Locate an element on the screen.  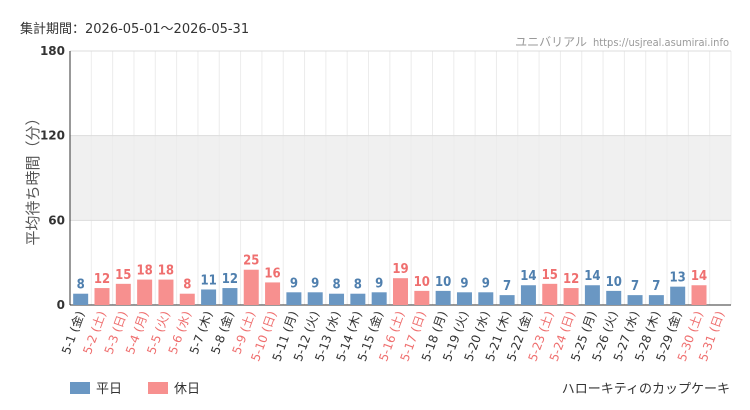
site-url: https://usjreal.asumirai.info is located at coordinates (661, 42).